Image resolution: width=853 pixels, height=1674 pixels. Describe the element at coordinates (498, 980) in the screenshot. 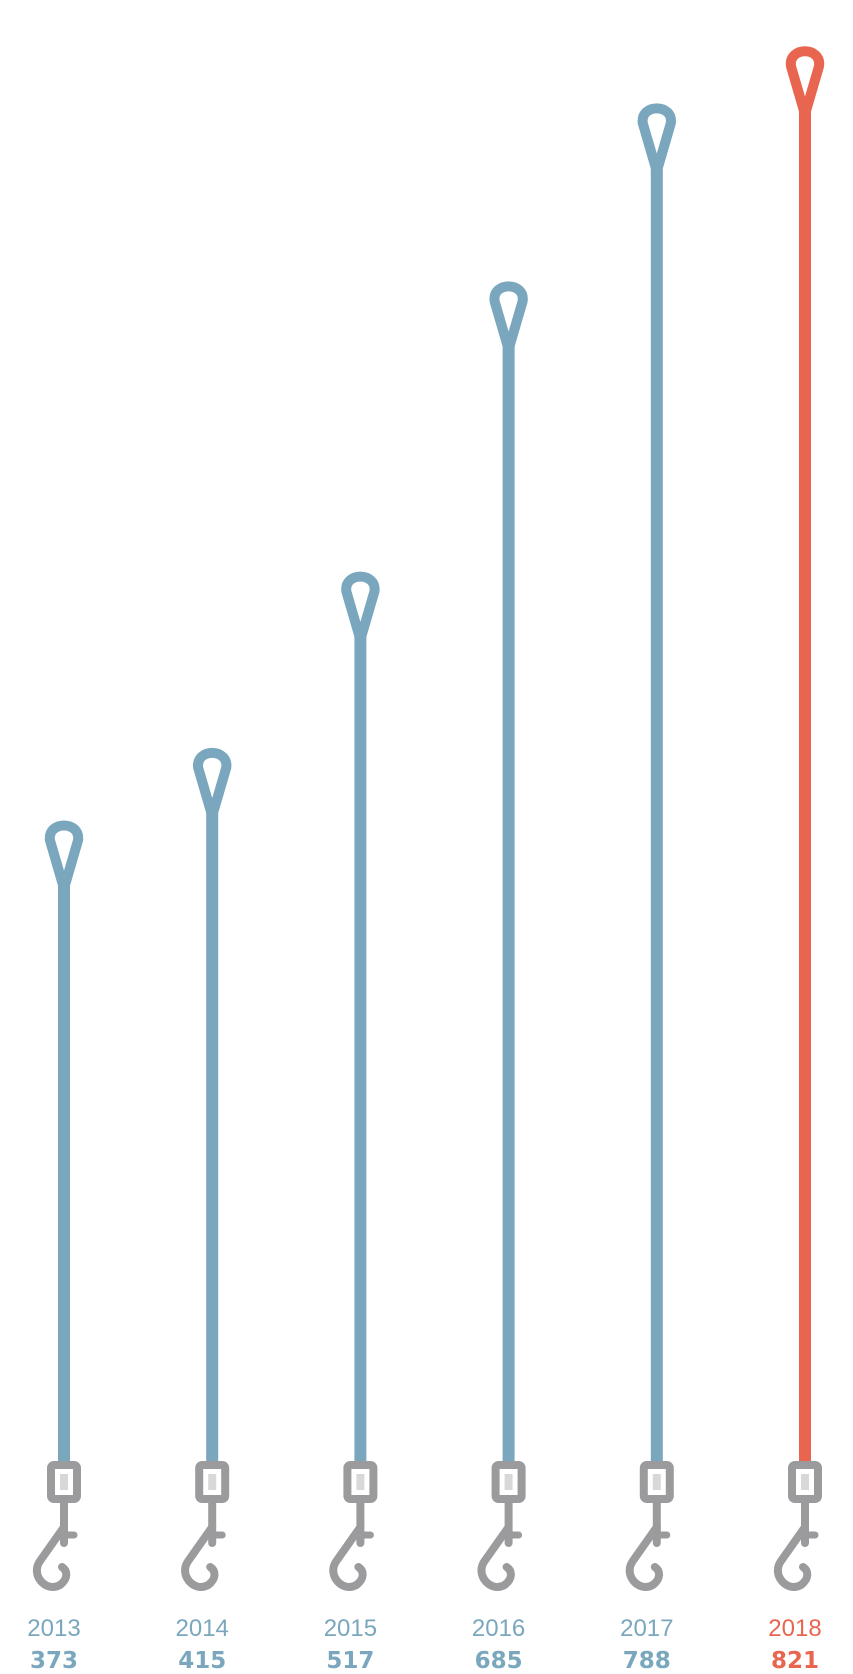

I see `leash-bar-2016: 2016 685` at that location.